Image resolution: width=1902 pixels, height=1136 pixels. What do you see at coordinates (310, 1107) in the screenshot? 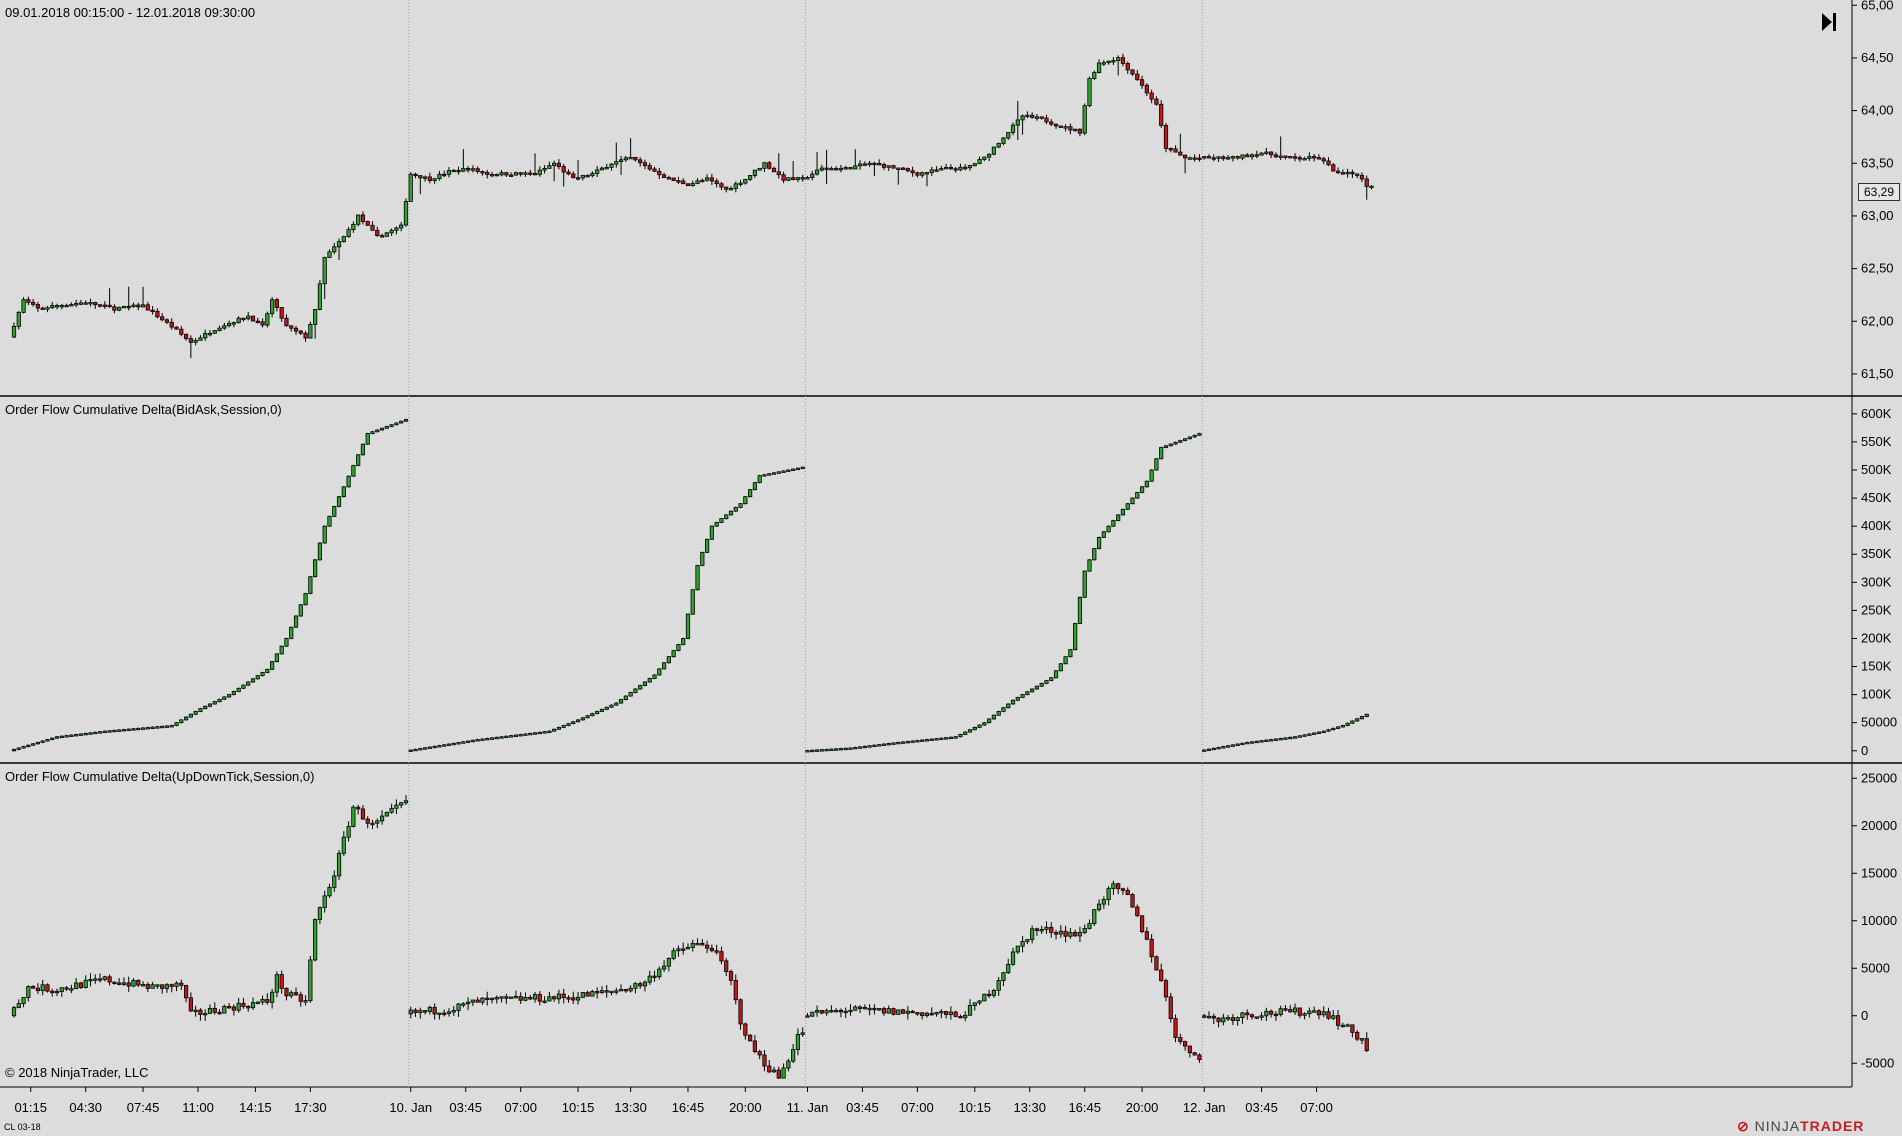
I see `time-tick-label: 17:30` at bounding box center [310, 1107].